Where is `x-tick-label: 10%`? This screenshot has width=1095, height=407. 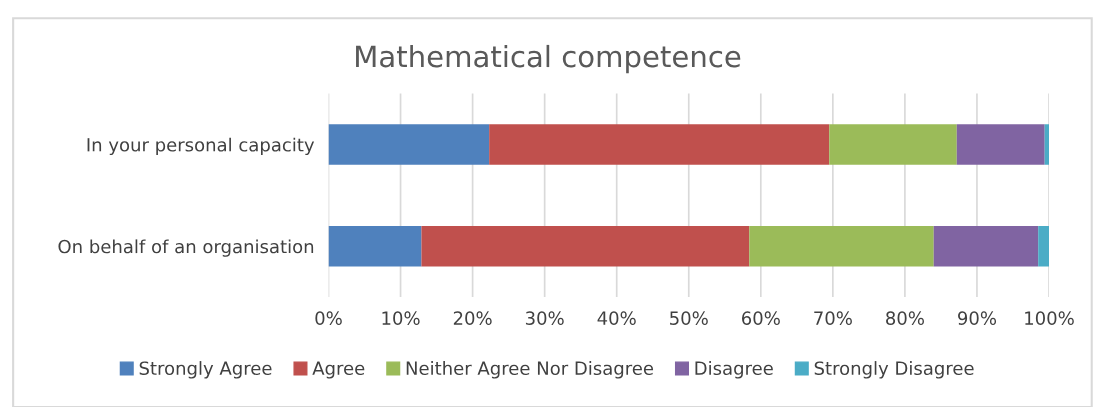 x-tick-label: 10% is located at coordinates (401, 318).